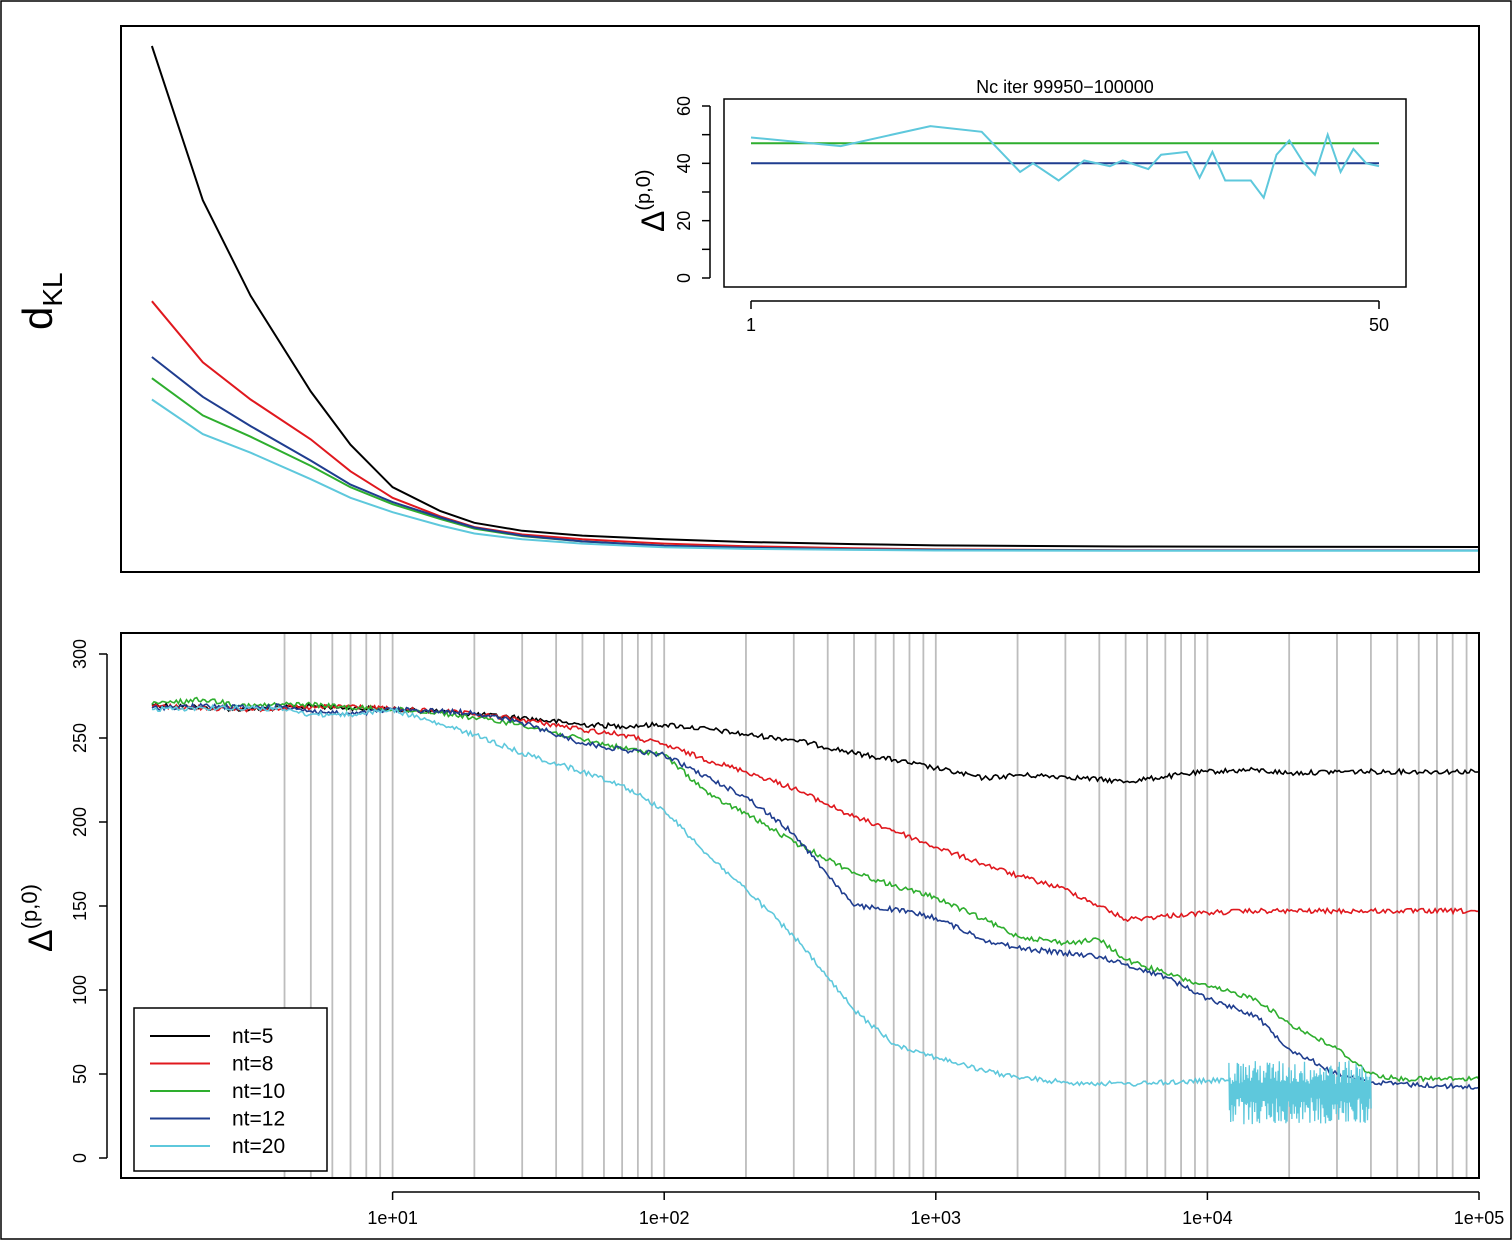 The width and height of the screenshot is (1512, 1240). What do you see at coordinates (936, 1218) in the screenshot?
I see `bottom-x-tick-label: 1e+03` at bounding box center [936, 1218].